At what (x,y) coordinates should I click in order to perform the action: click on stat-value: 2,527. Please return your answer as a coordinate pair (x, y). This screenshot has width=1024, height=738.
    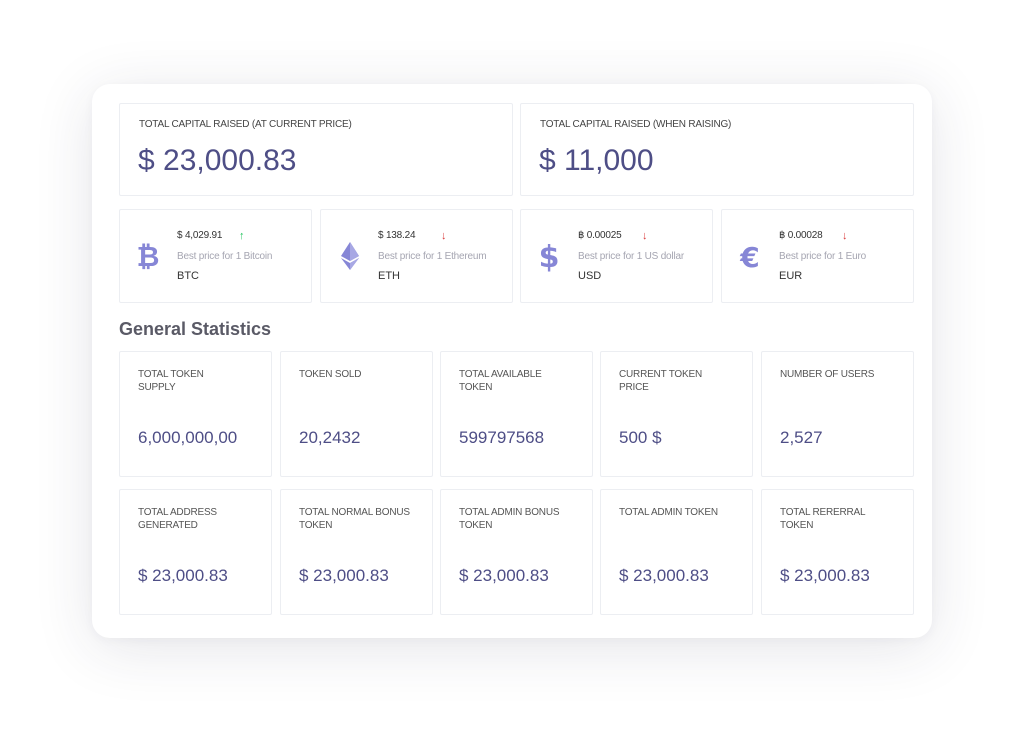
    Looking at the image, I should click on (801, 437).